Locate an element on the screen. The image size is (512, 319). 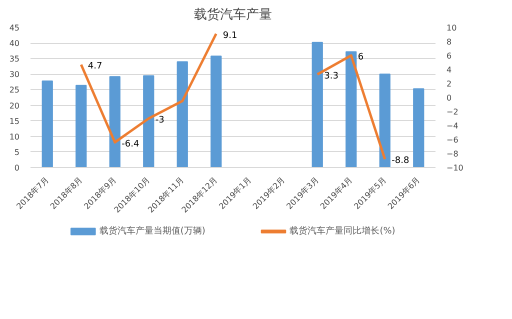
y2-tick-label: −2 is located at coordinates (452, 112).